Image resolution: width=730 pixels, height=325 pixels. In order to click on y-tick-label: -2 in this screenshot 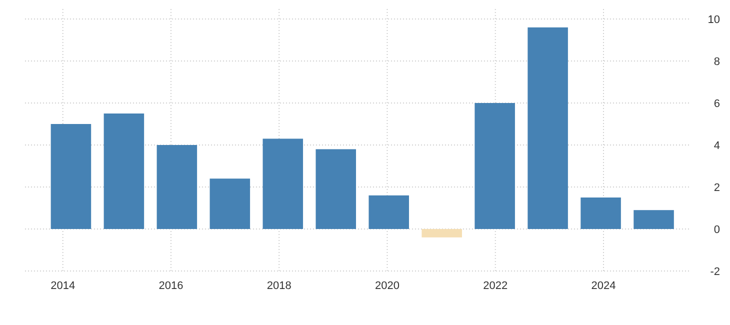, I will do `click(715, 272)`.